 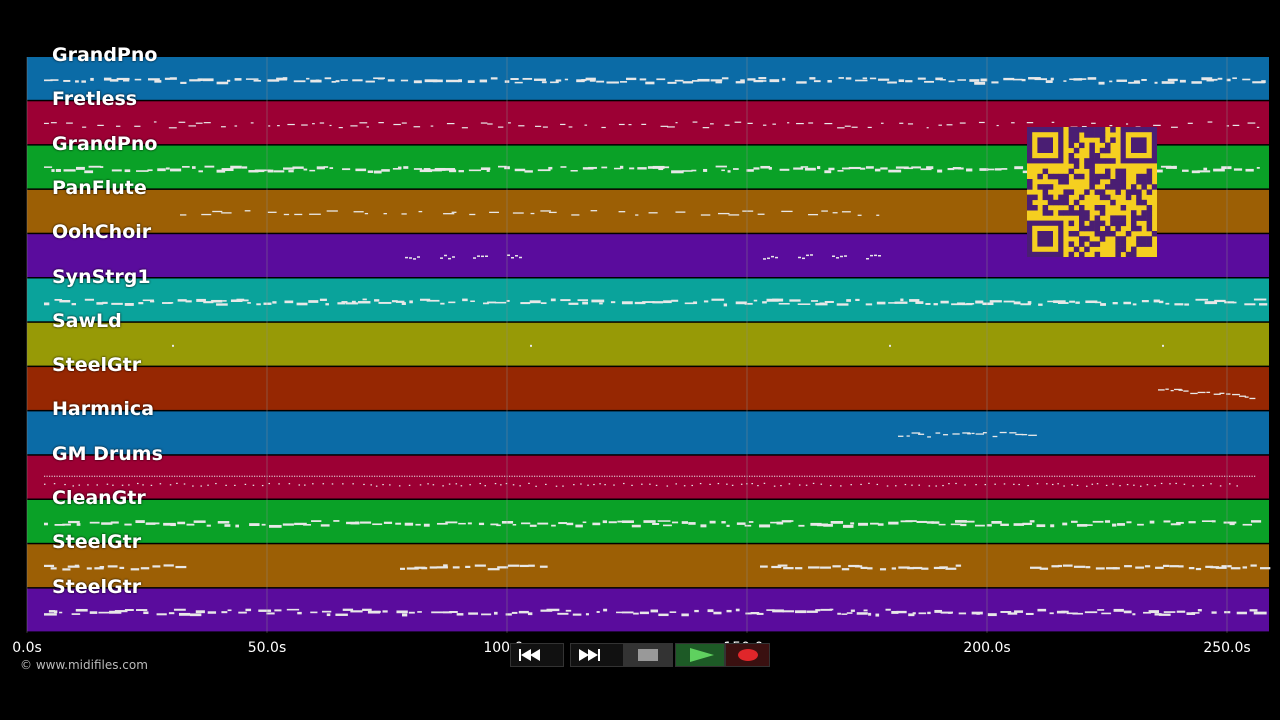 What do you see at coordinates (648, 655) in the screenshot?
I see `stop-button` at bounding box center [648, 655].